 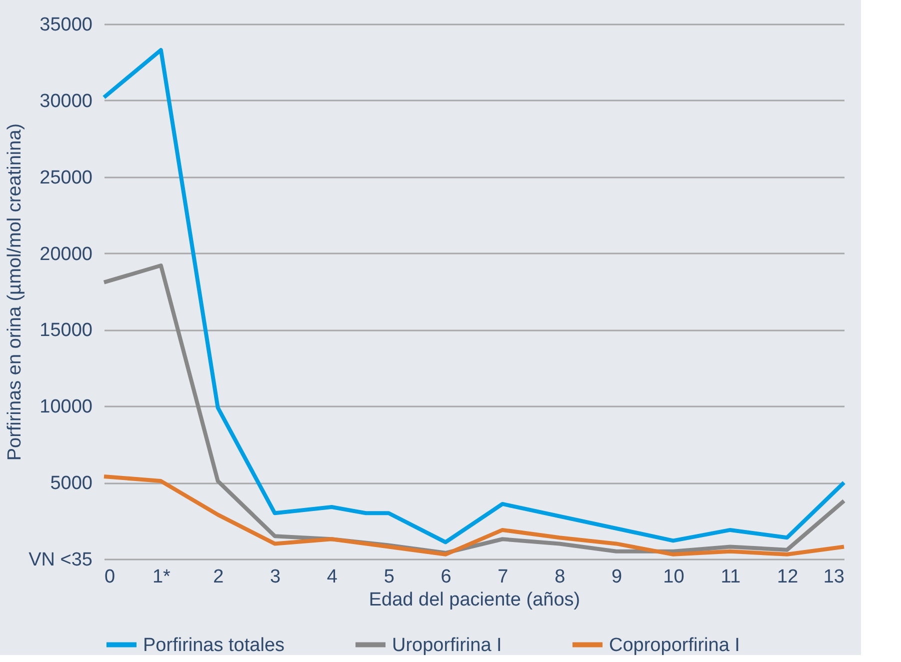 I want to click on y-tick-label: VN <35, so click(x=60, y=560).